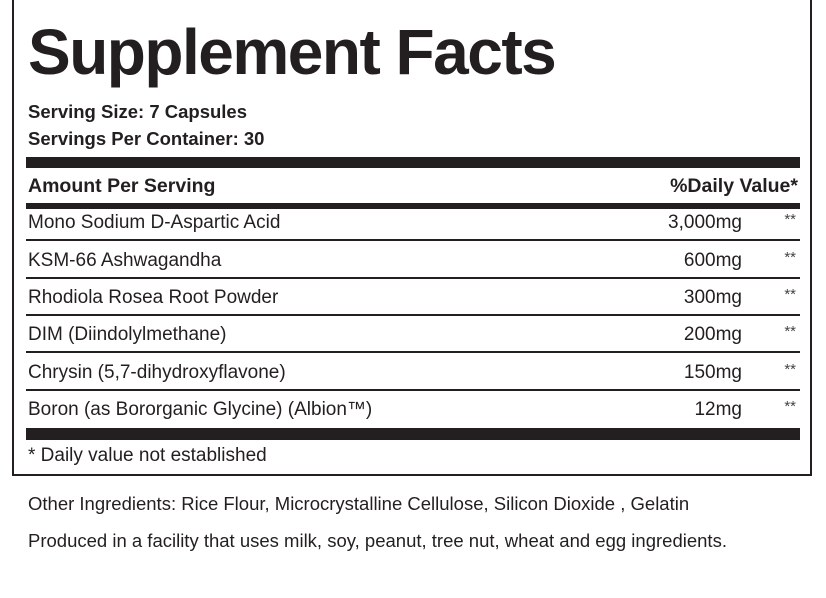  Describe the element at coordinates (147, 455) in the screenshot. I see `footnote: * Daily value not established` at that location.